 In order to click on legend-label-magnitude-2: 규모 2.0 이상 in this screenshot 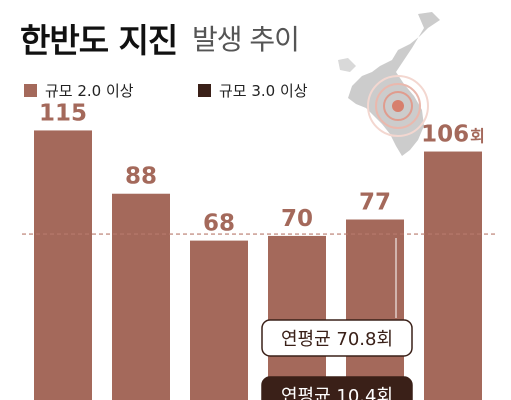, I will do `click(89, 90)`.